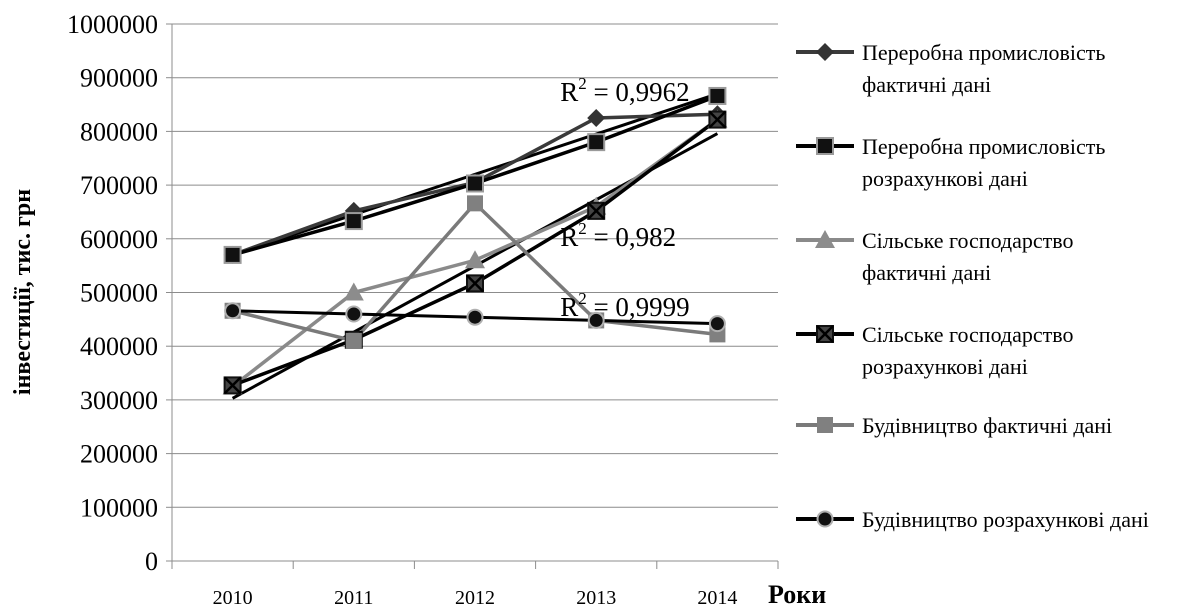 The image size is (1181, 609). What do you see at coordinates (638, 92) in the screenshot?
I see `r2-value: = 0,9962` at bounding box center [638, 92].